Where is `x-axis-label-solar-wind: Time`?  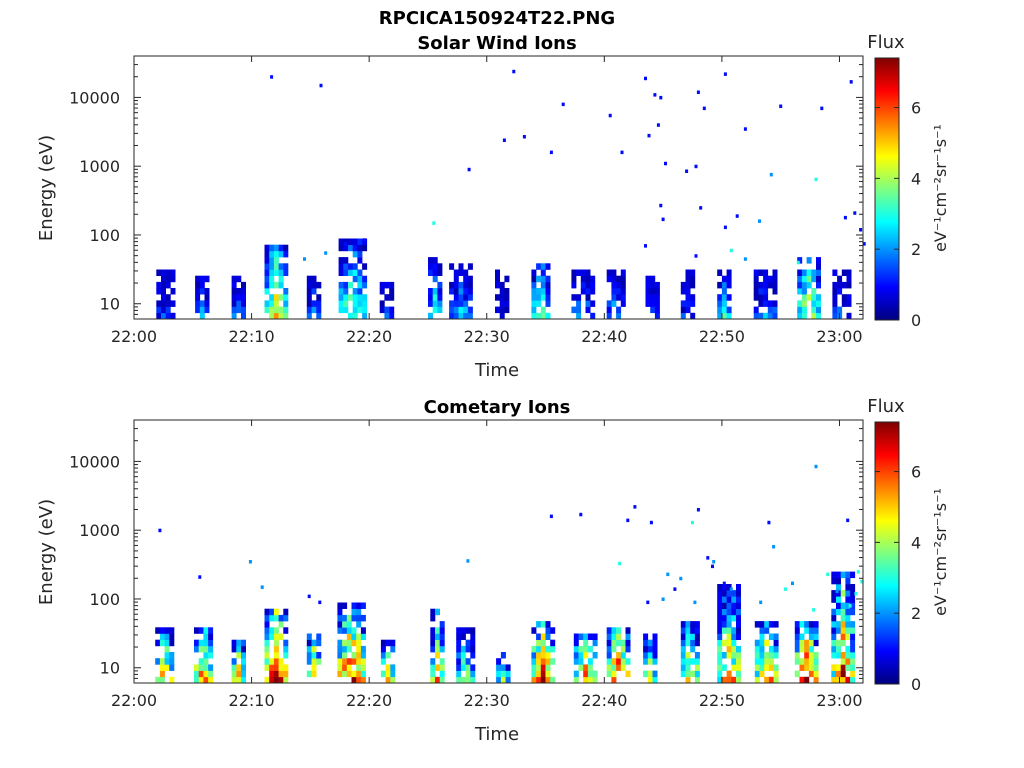 x-axis-label-solar-wind: Time is located at coordinates (496, 370).